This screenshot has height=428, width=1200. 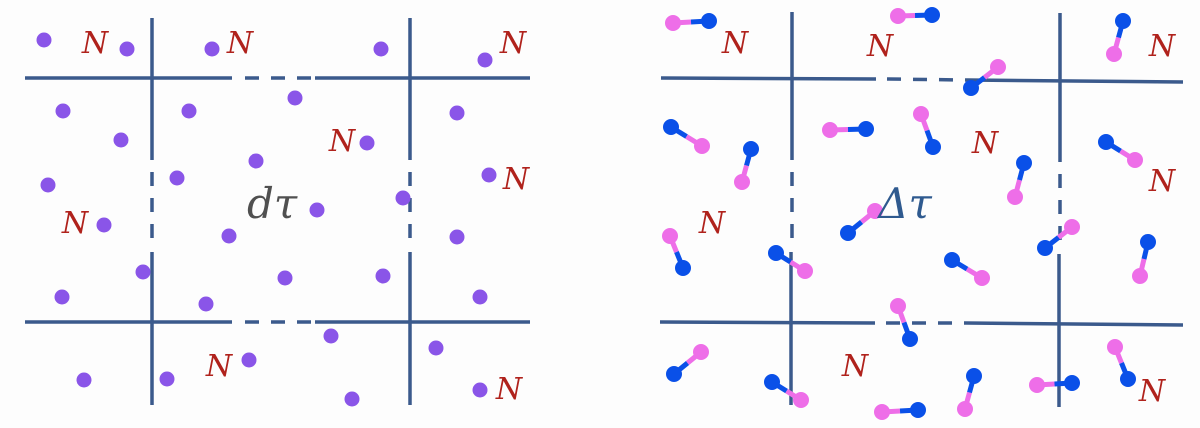 What do you see at coordinates (272, 203) in the screenshot?
I see `volume-element-label: dτ` at bounding box center [272, 203].